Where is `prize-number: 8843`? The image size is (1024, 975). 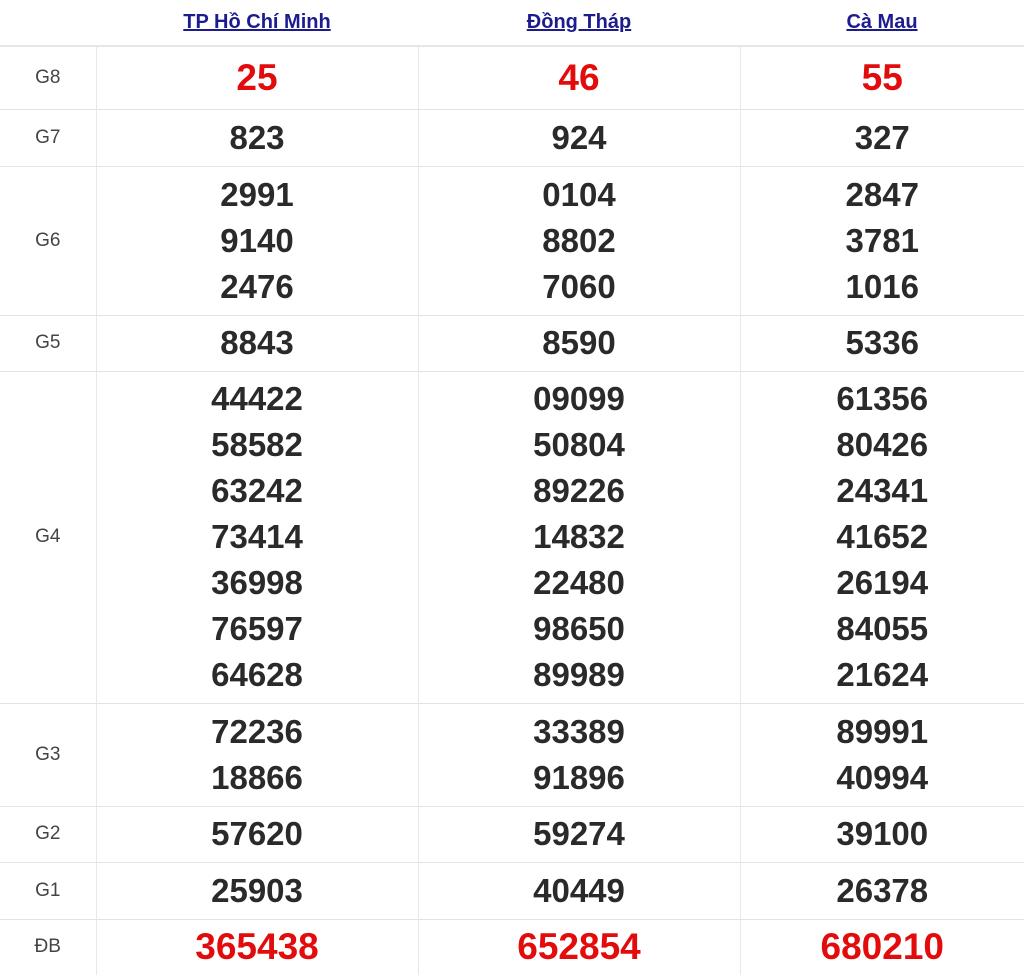
prize-number: 8843 is located at coordinates (257, 342).